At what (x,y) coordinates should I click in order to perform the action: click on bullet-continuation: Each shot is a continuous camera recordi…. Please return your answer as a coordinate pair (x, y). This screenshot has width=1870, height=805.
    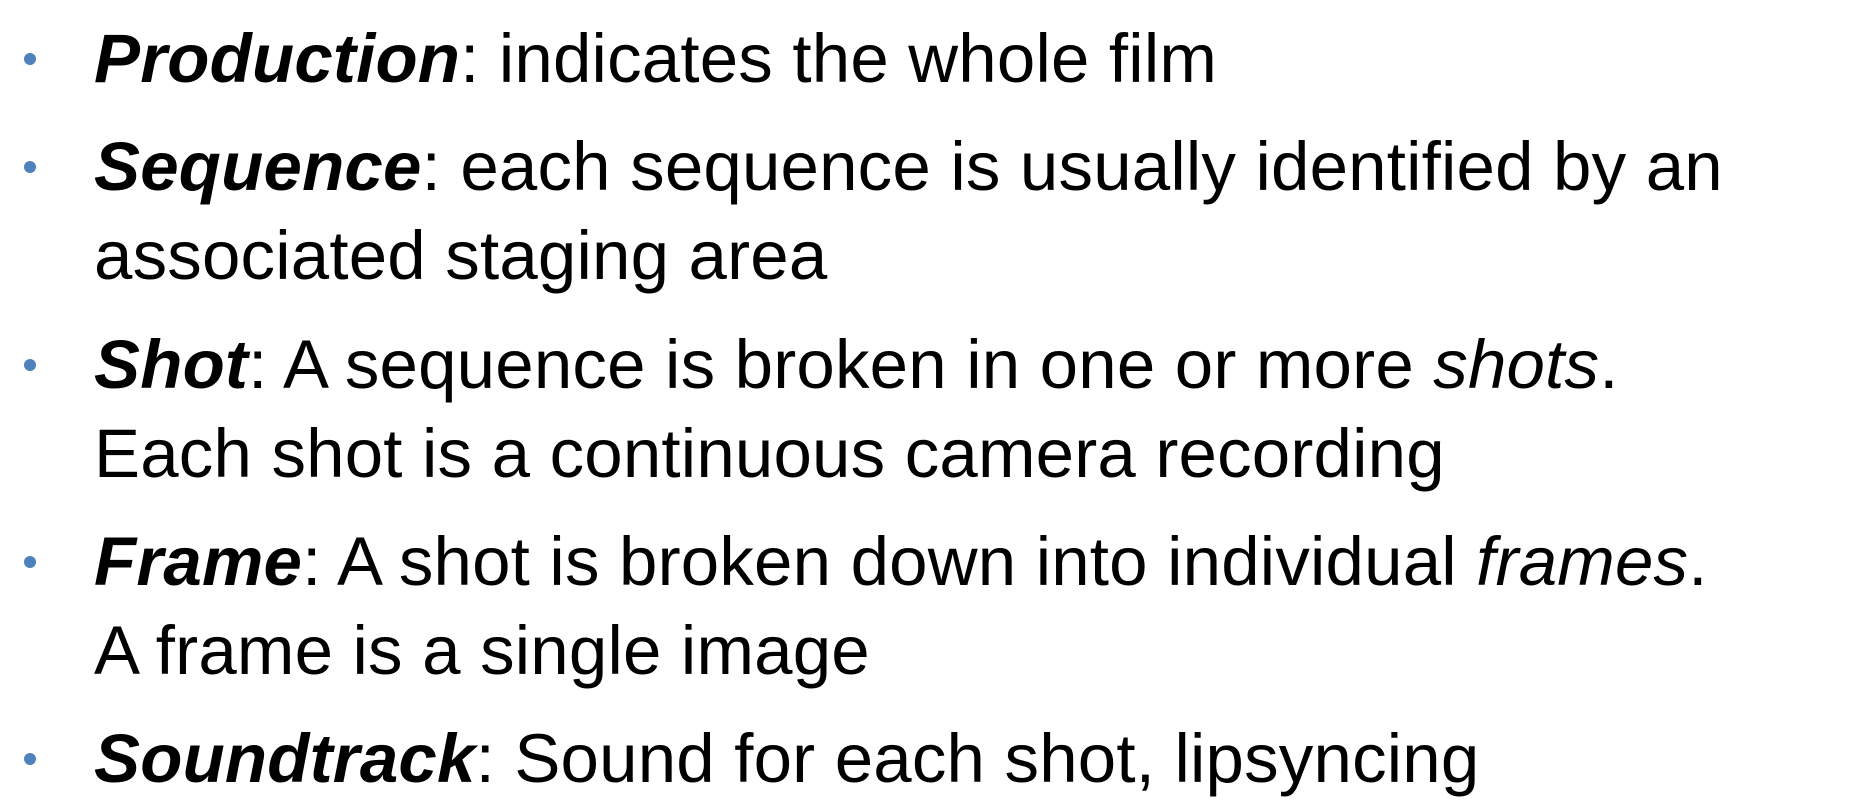
    Looking at the image, I should click on (979, 454).